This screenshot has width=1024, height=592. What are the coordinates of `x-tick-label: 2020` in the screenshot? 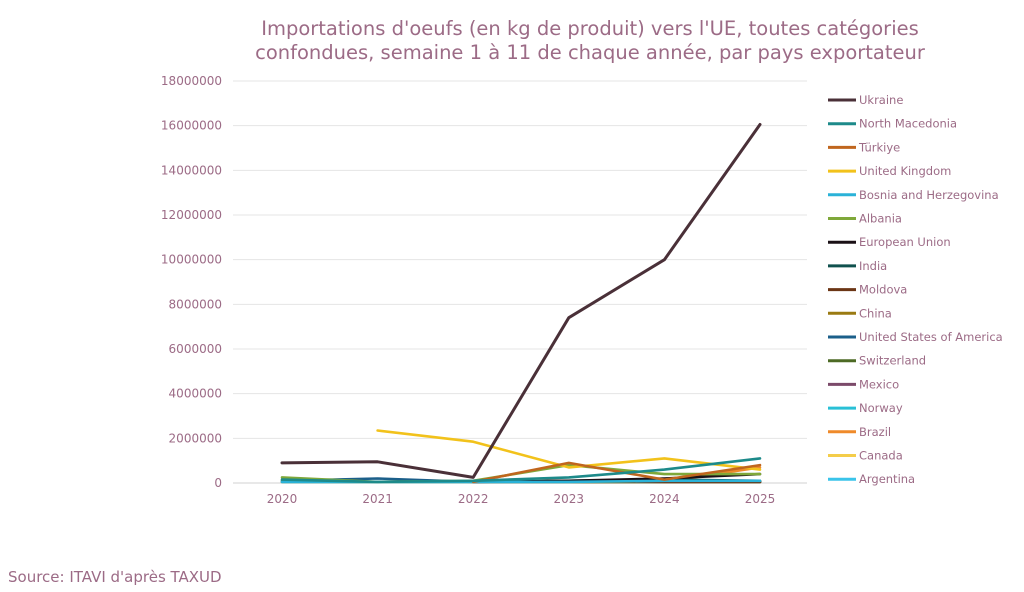 It's located at (282, 499).